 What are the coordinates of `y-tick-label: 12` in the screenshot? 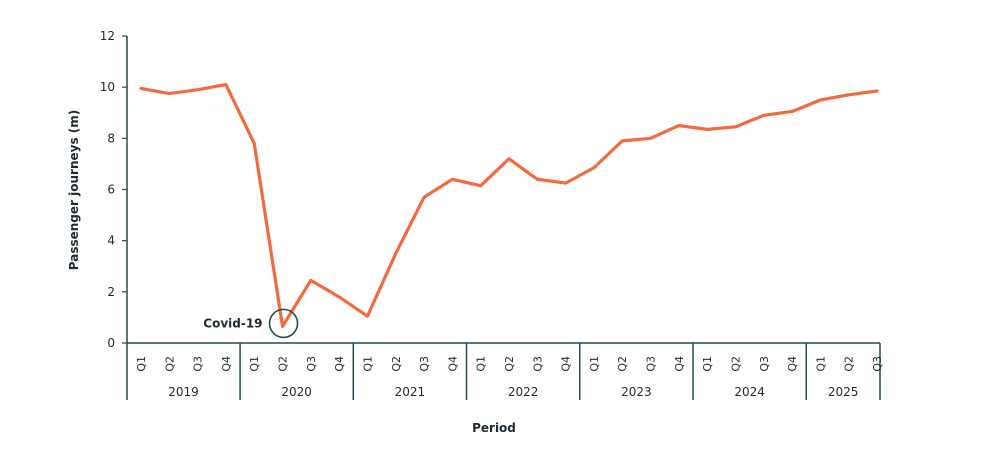 It's located at (107, 36).